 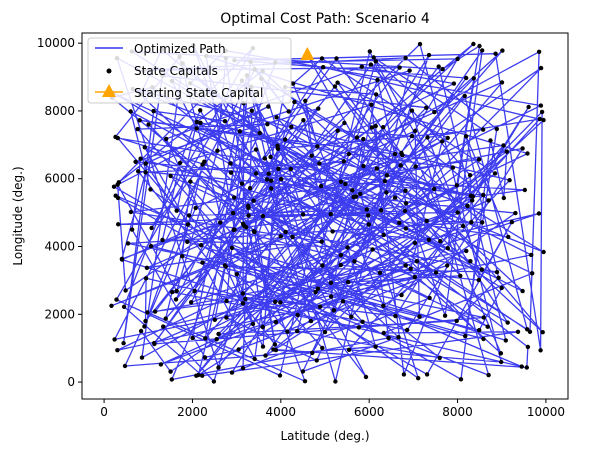 What do you see at coordinates (18, 215) in the screenshot?
I see `y-axis-label: Longitude (deg.)` at bounding box center [18, 215].